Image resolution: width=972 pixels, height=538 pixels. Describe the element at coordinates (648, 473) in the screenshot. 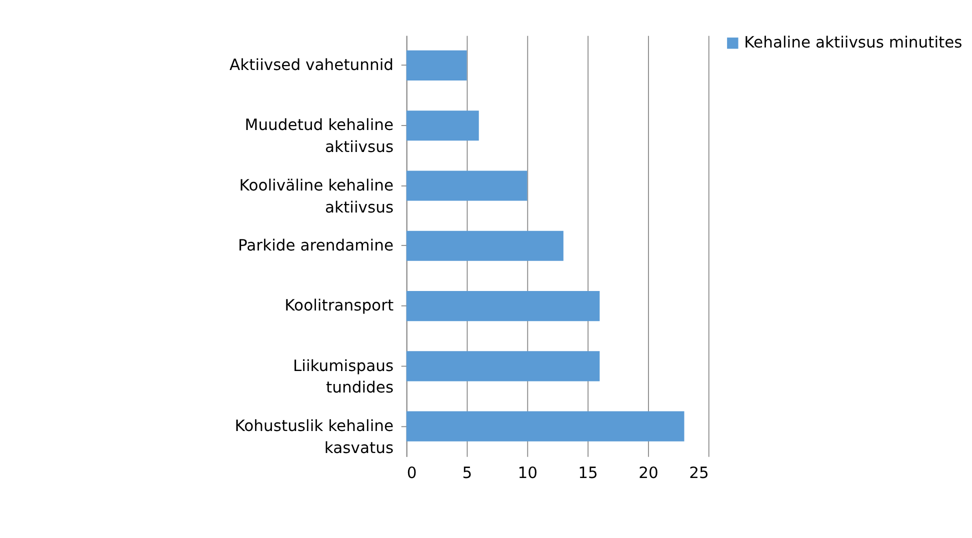

I see `x-tick-label: 20` at that location.